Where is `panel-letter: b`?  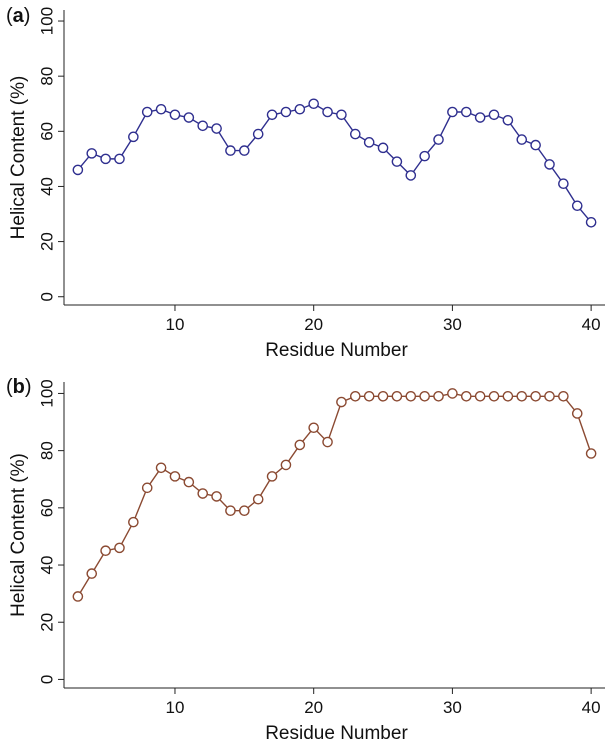 panel-letter: b is located at coordinates (19, 387).